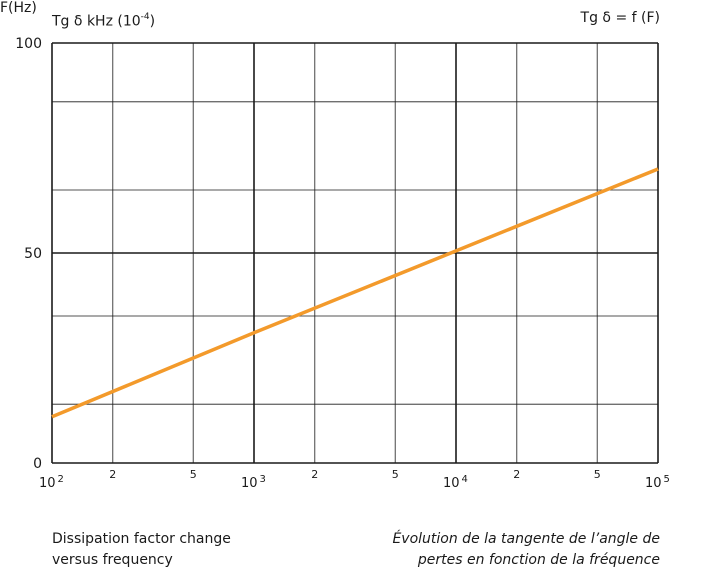 The width and height of the screenshot is (727, 574). What do you see at coordinates (253, 482) in the screenshot?
I see `x-tick-label: 10 3` at bounding box center [253, 482].